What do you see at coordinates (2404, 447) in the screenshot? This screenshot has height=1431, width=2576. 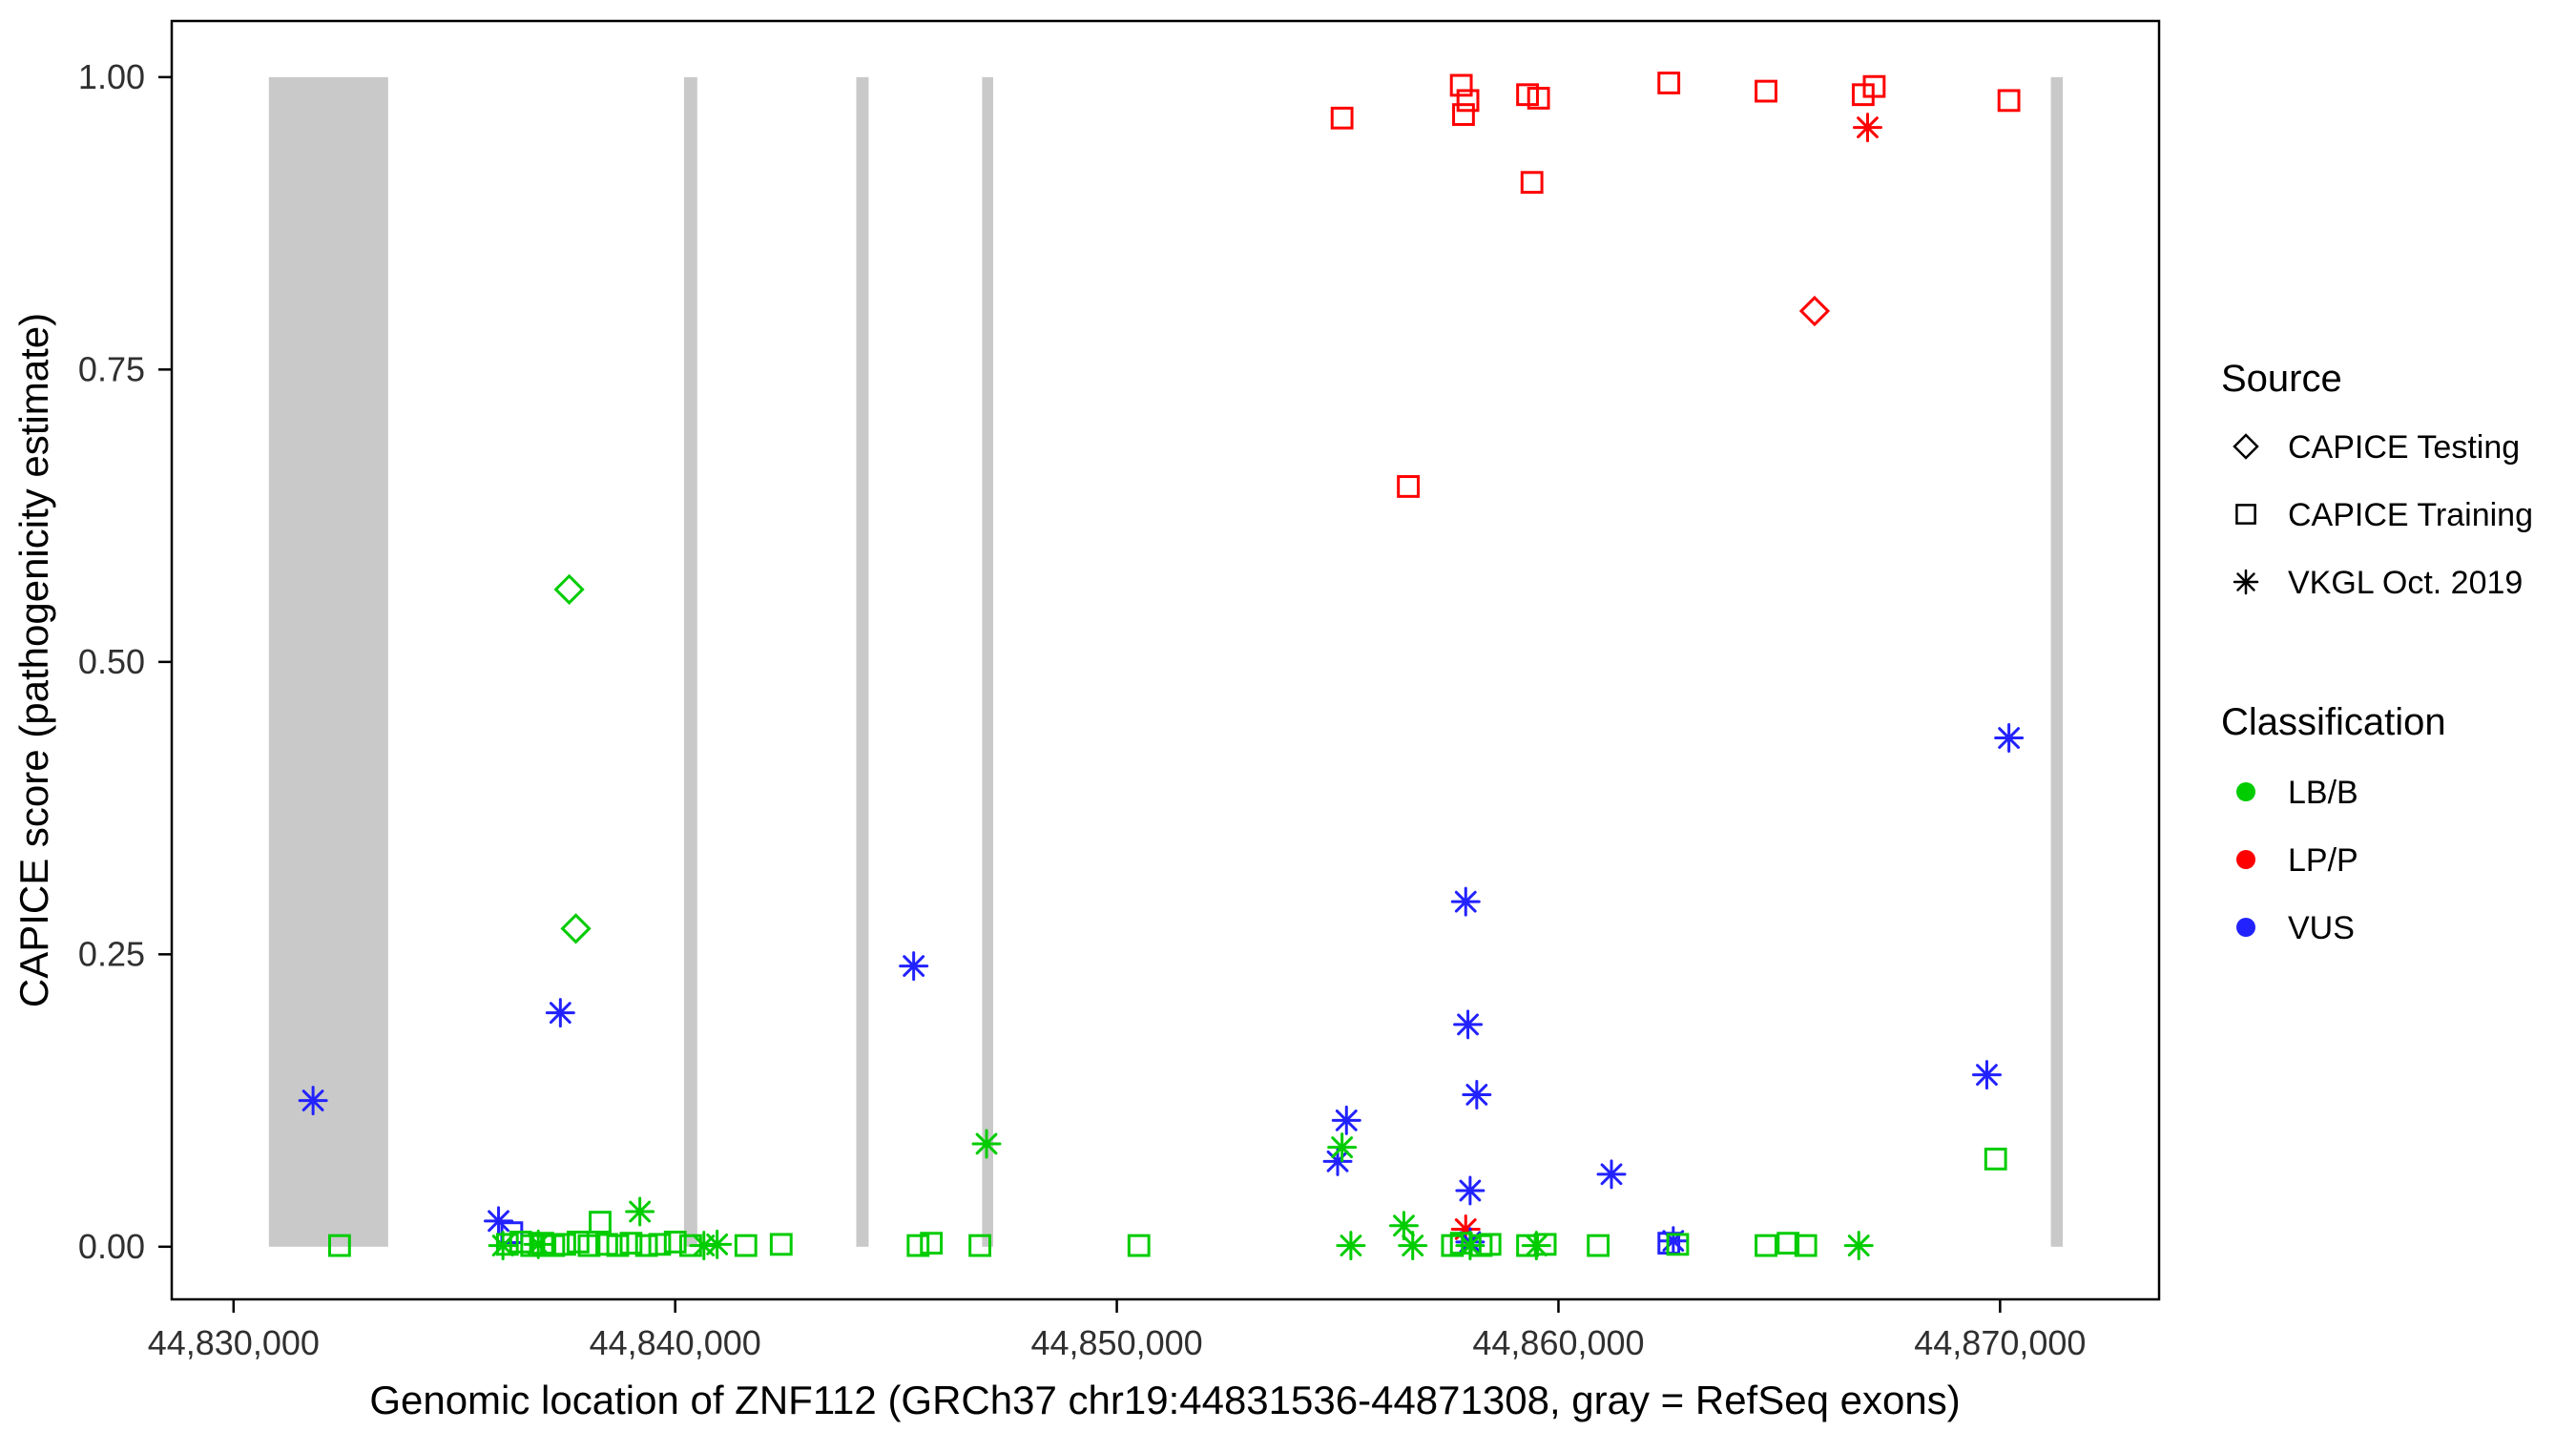 I see `legend-item-label: CAPICE Testing` at bounding box center [2404, 447].